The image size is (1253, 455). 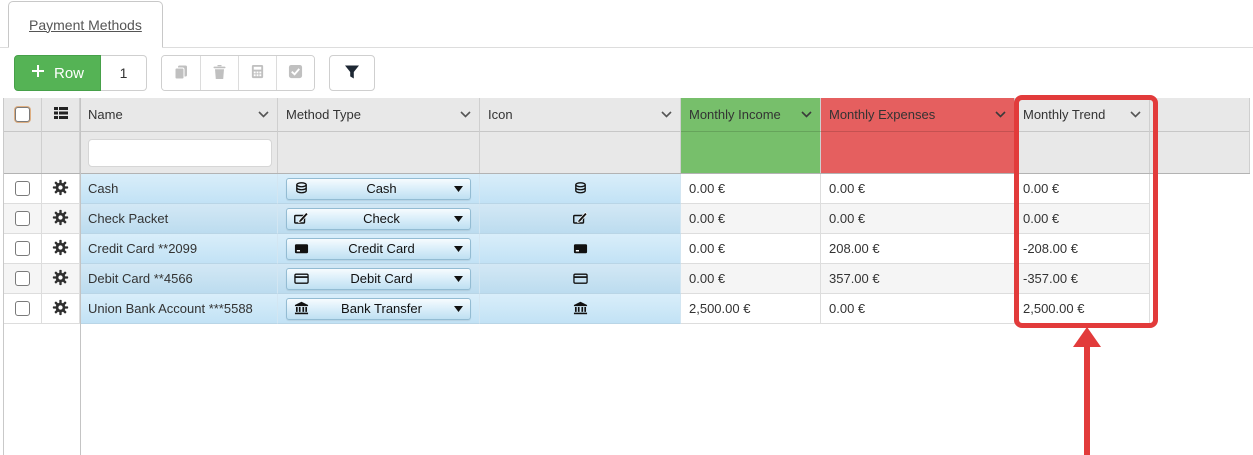 I want to click on add-row-label: Row, so click(x=69, y=73).